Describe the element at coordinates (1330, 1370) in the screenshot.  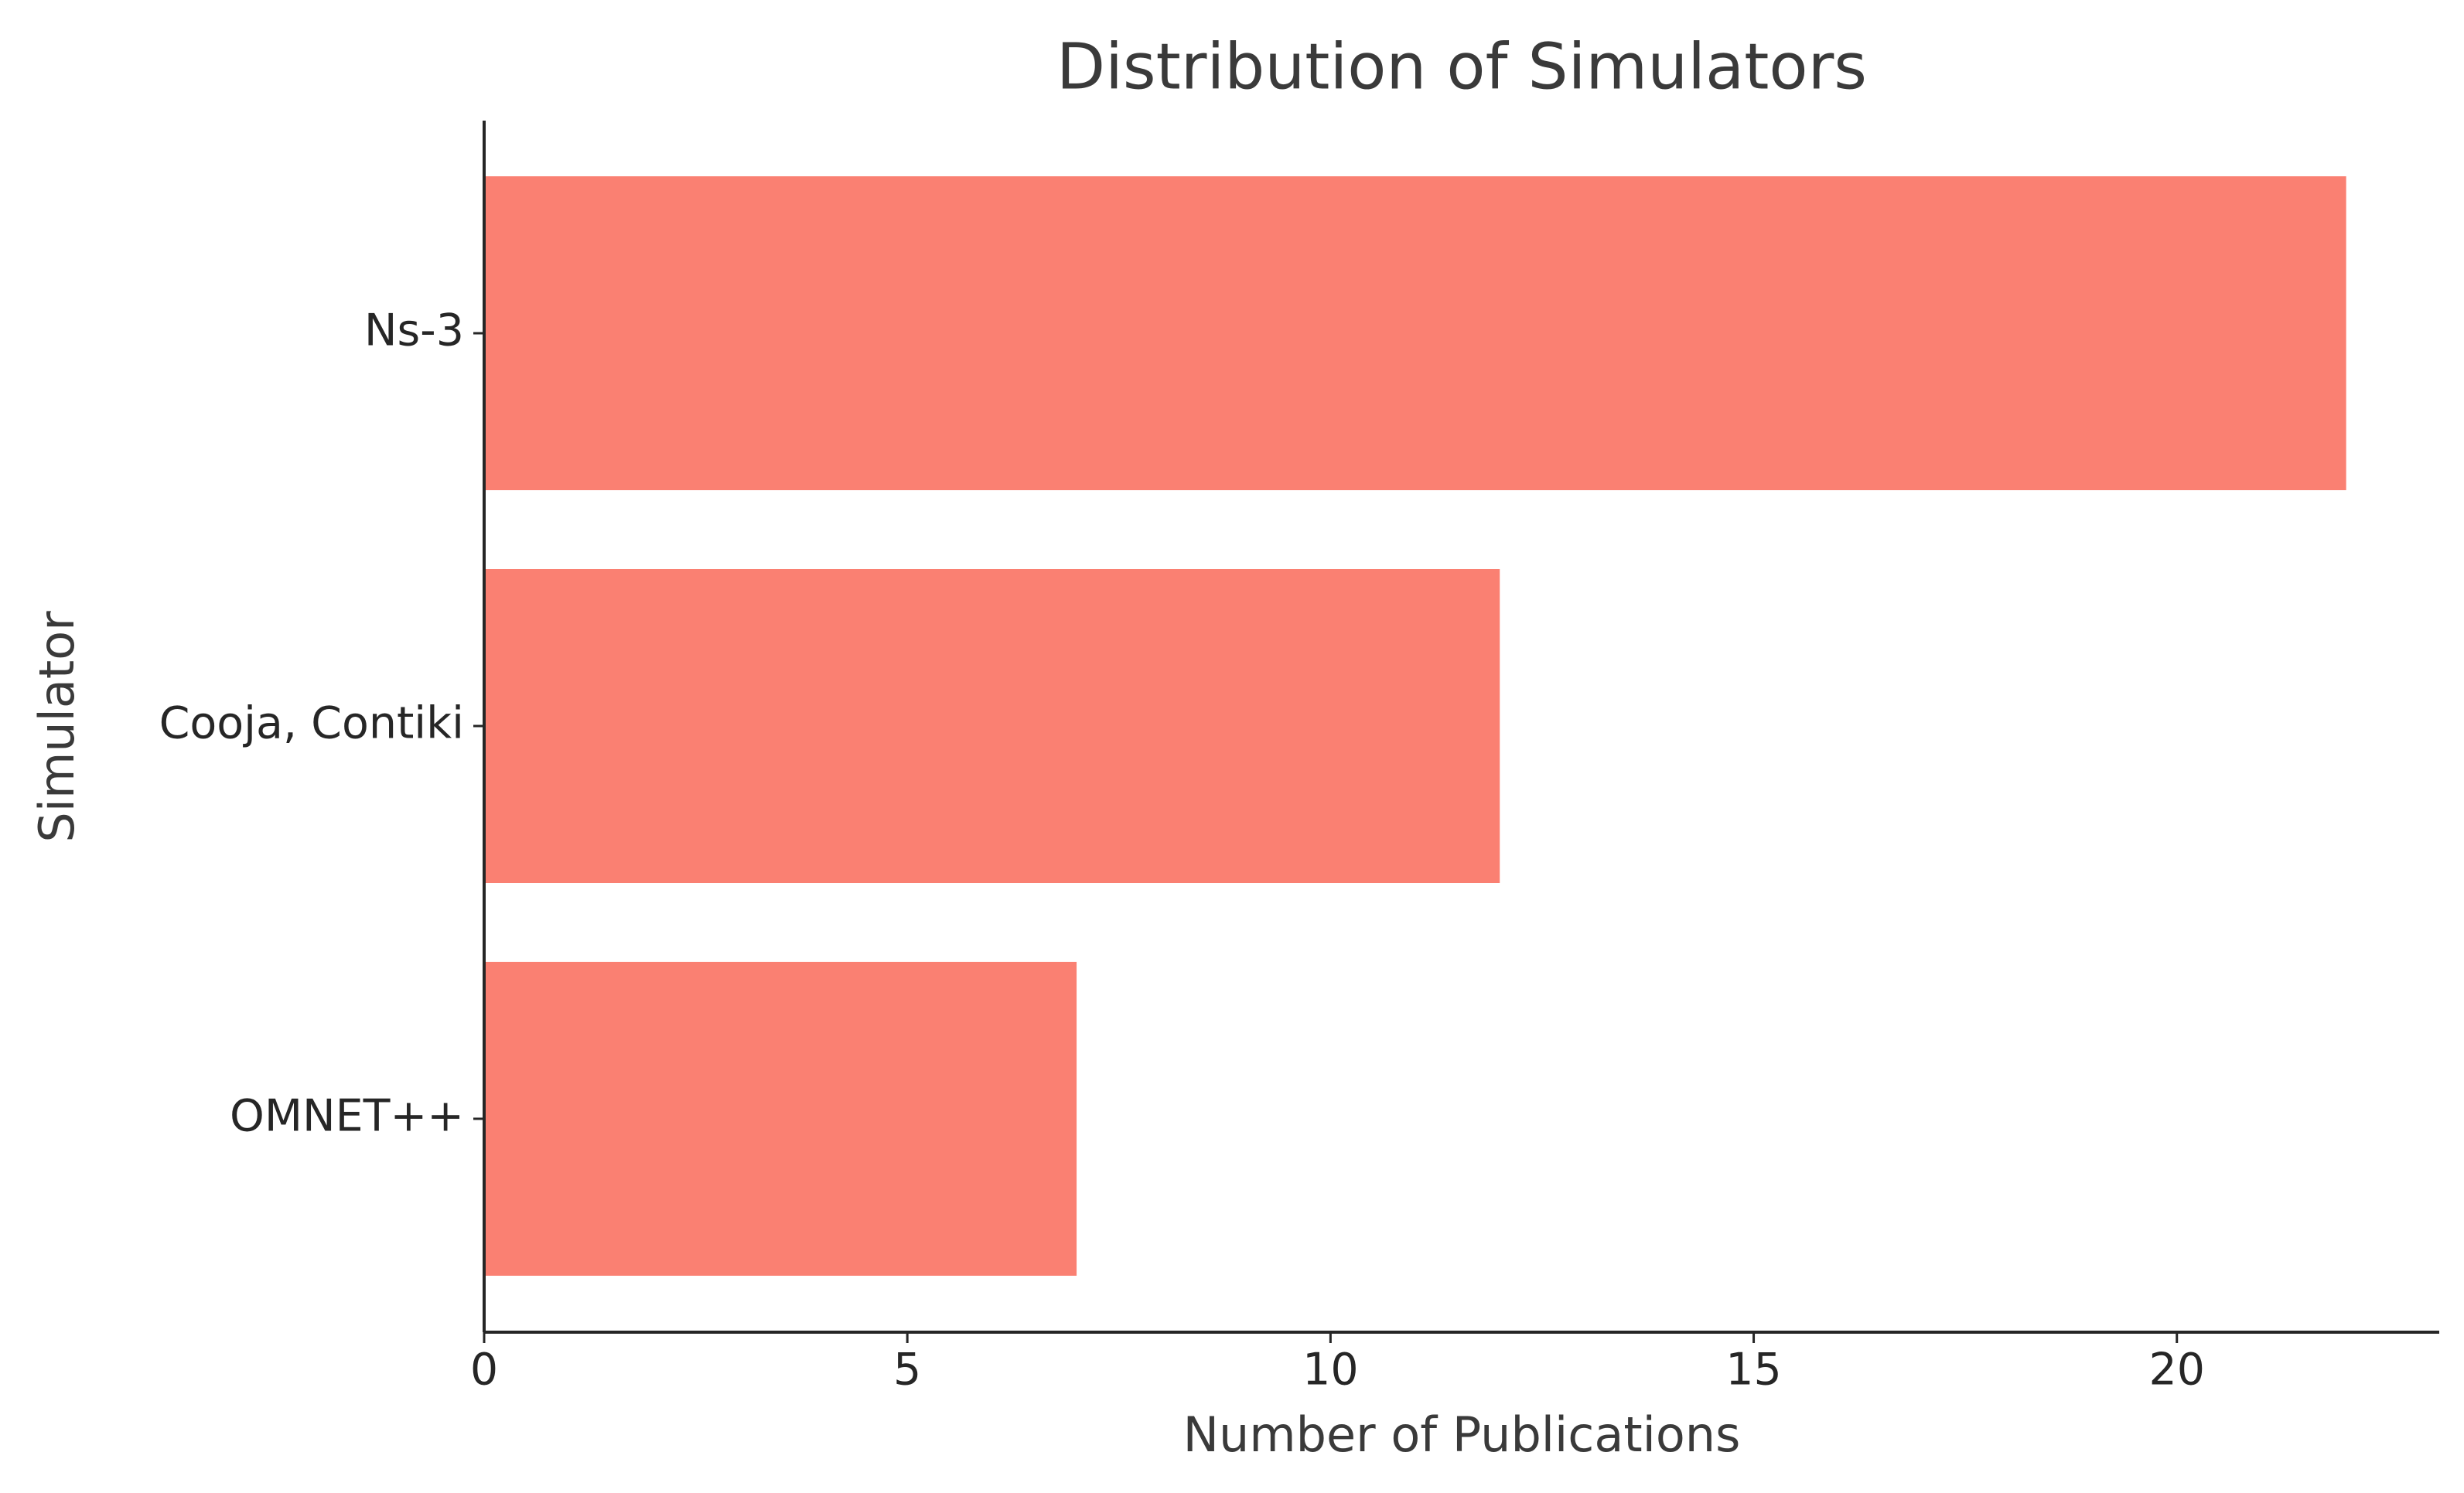
I see `x-tick-label: 10` at that location.